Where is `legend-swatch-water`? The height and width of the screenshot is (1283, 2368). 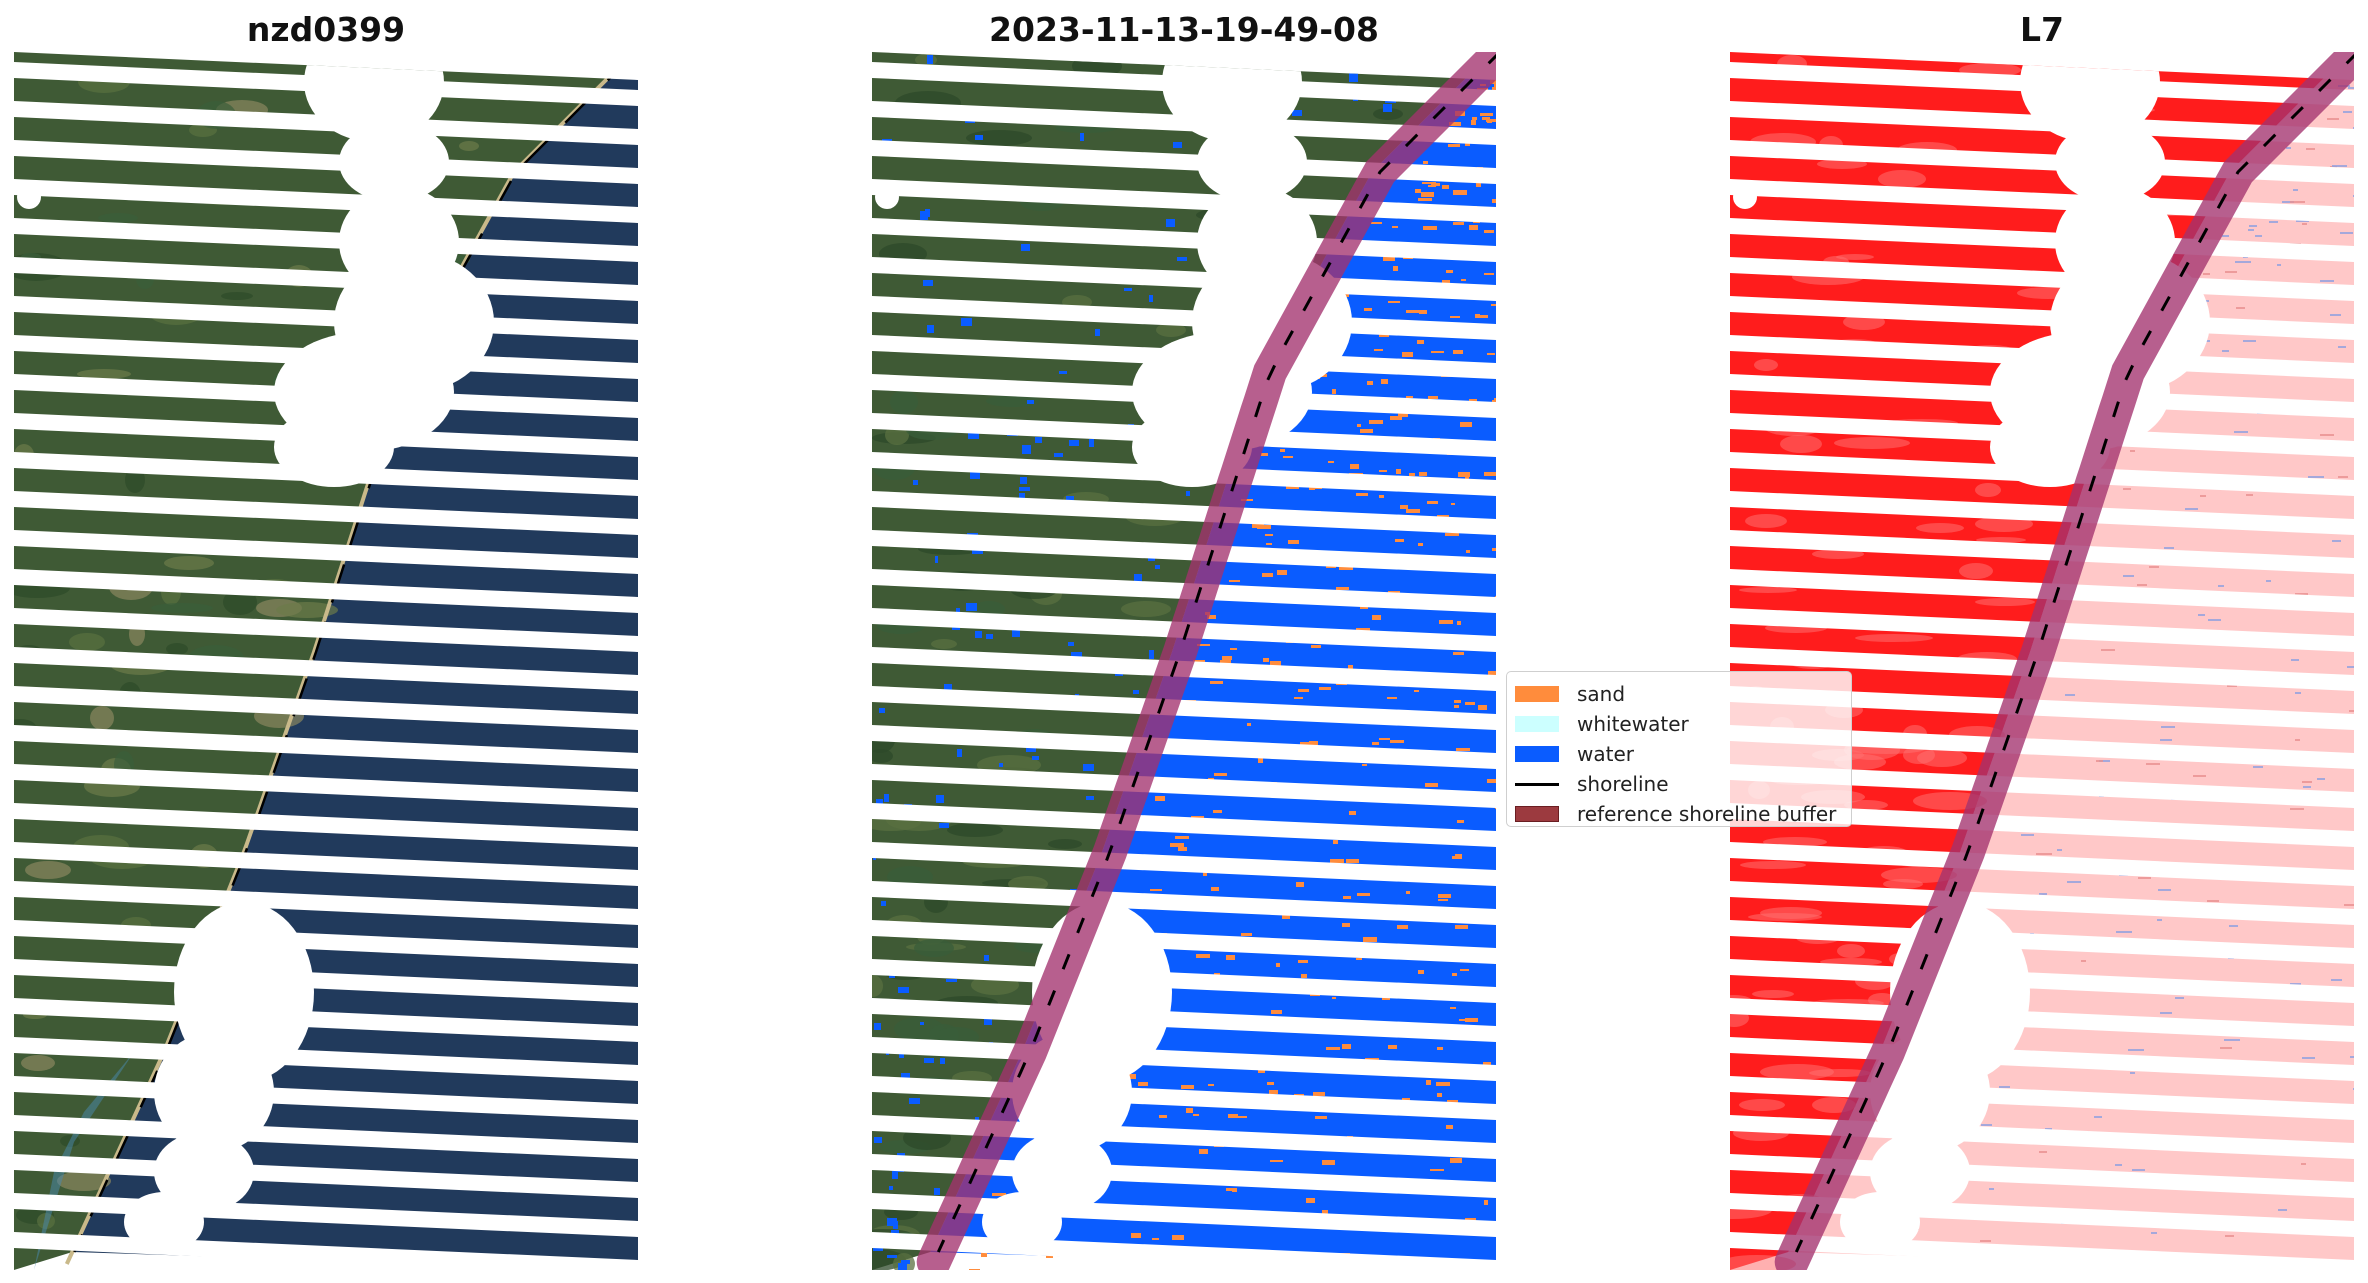
legend-swatch-water is located at coordinates (1537, 754).